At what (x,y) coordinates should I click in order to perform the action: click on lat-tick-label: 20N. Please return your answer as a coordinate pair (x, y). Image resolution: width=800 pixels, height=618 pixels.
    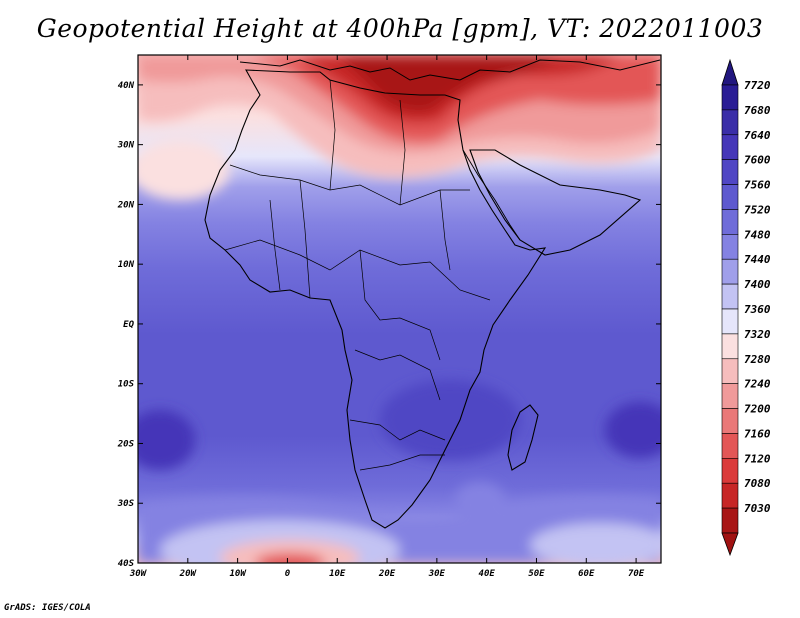
    Looking at the image, I should click on (126, 205).